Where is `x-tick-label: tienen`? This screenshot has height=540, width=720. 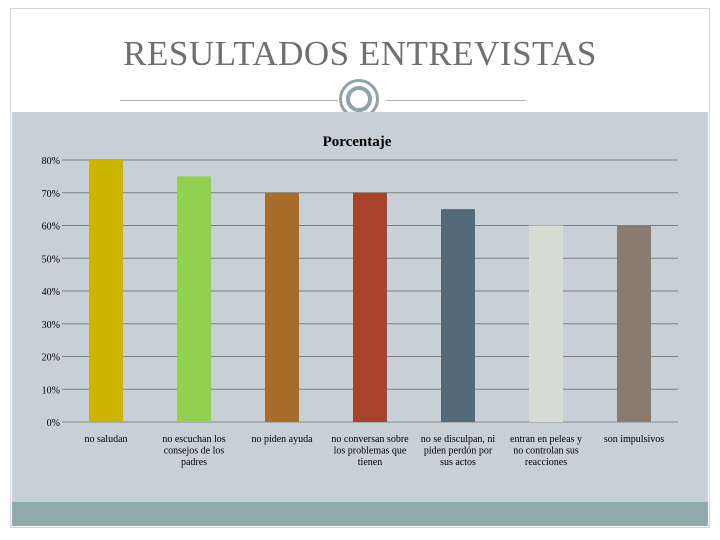
x-tick-label: tienen is located at coordinates (370, 462).